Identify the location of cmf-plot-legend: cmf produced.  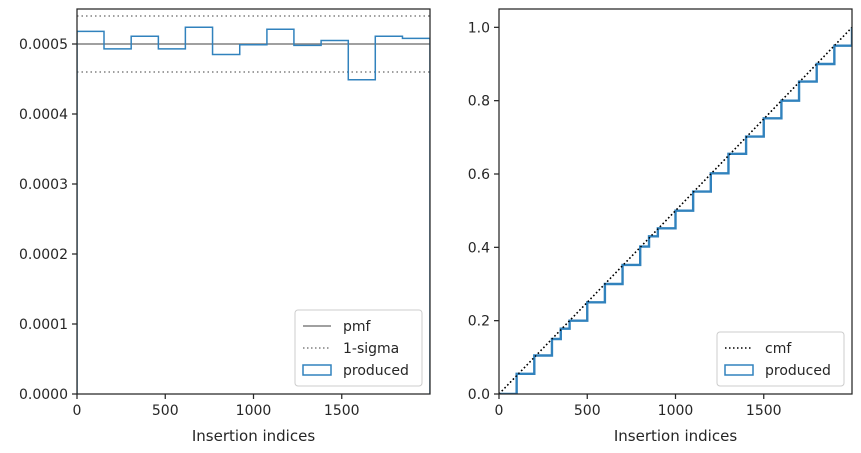
(780, 359).